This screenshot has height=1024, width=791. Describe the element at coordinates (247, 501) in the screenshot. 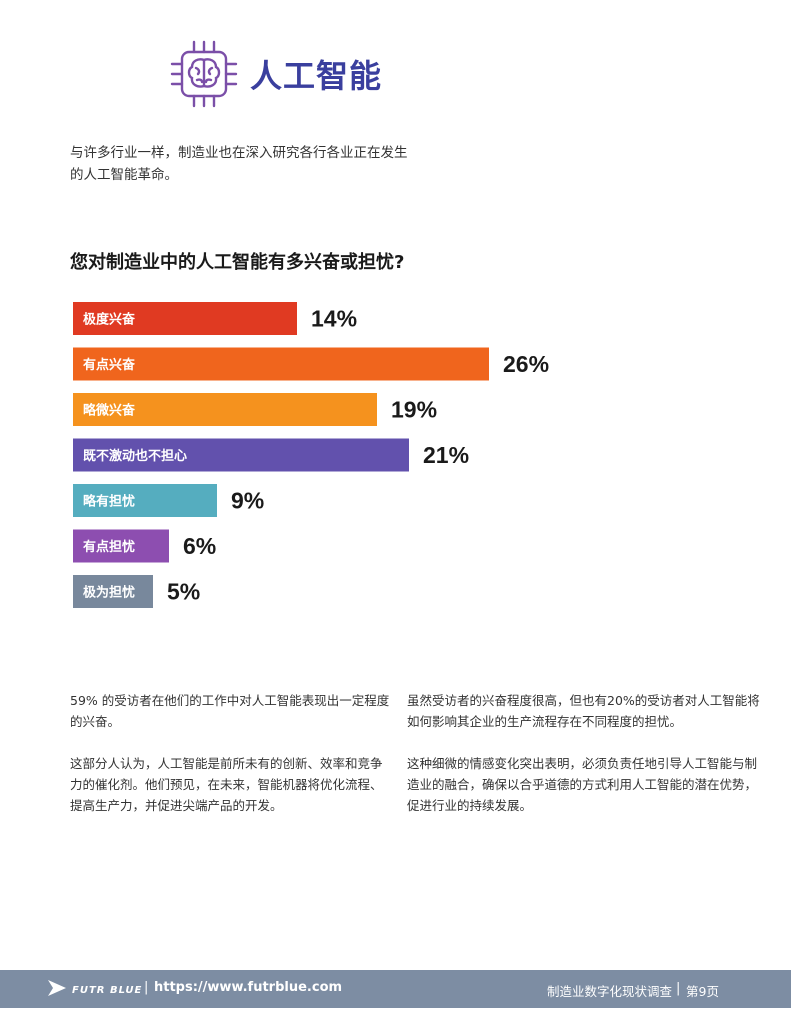

I see `bar-value-label: 9%` at that location.